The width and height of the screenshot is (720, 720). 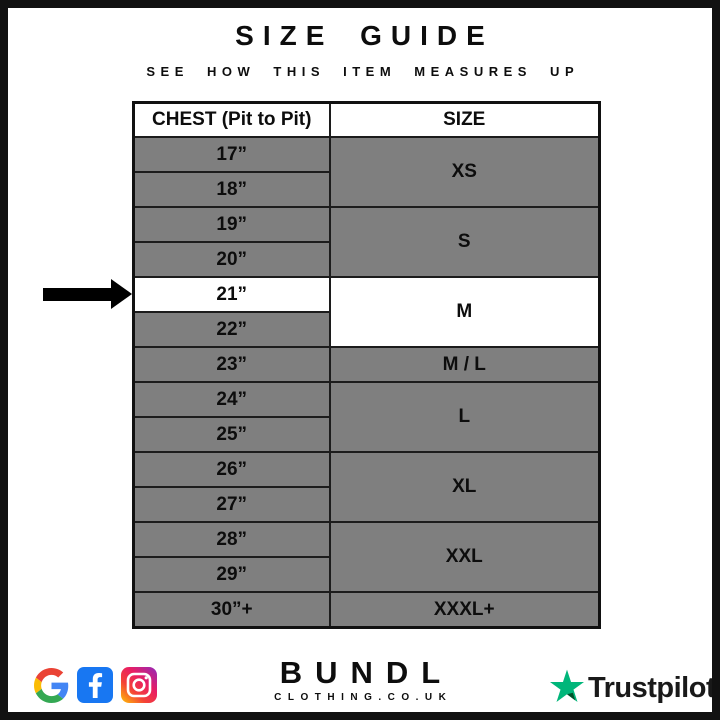 What do you see at coordinates (51, 685) in the screenshot?
I see `google-icon` at bounding box center [51, 685].